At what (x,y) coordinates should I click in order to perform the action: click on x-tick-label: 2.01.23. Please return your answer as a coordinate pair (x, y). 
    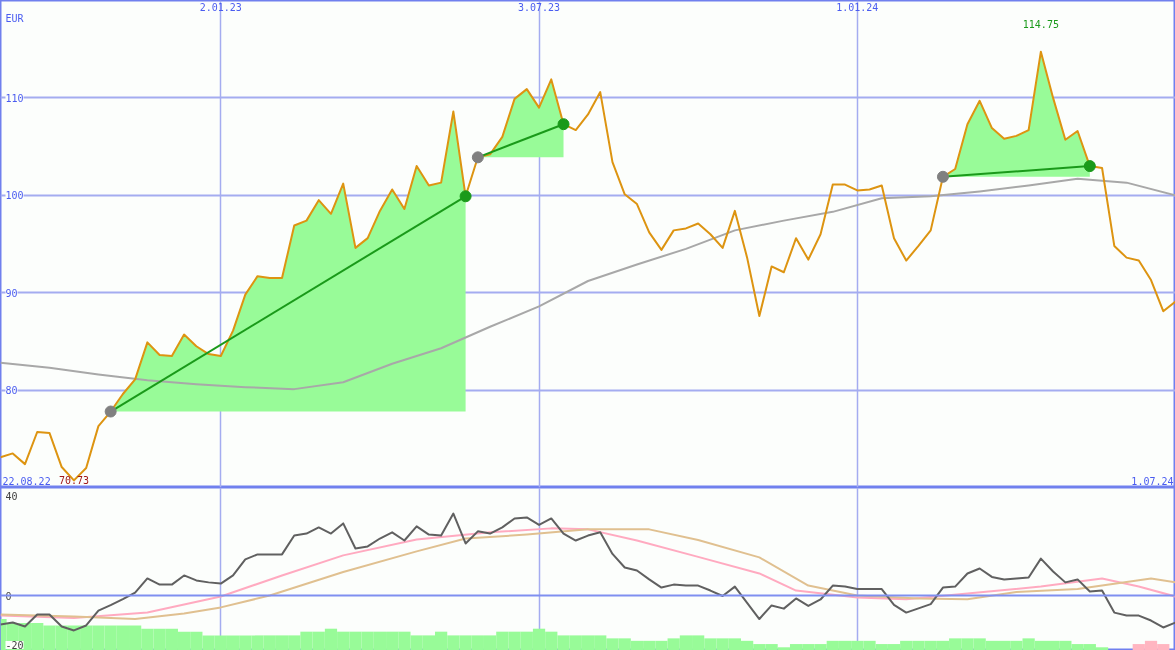
    Looking at the image, I should click on (220, 7).